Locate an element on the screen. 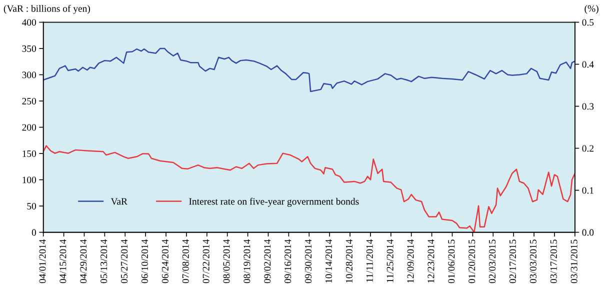 The height and width of the screenshot is (285, 602). y2-tick-label: 0.1 is located at coordinates (588, 190).